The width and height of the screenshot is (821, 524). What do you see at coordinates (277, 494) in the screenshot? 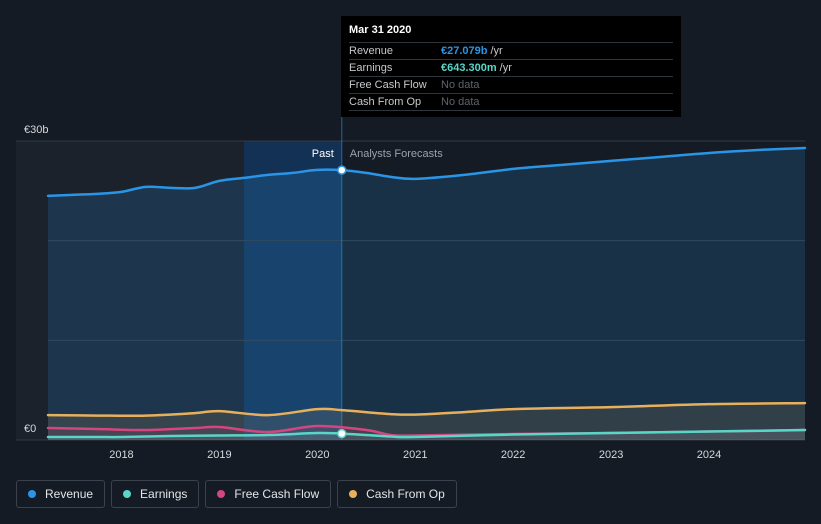
I see `legend-label: Free Cash Flow` at bounding box center [277, 494].